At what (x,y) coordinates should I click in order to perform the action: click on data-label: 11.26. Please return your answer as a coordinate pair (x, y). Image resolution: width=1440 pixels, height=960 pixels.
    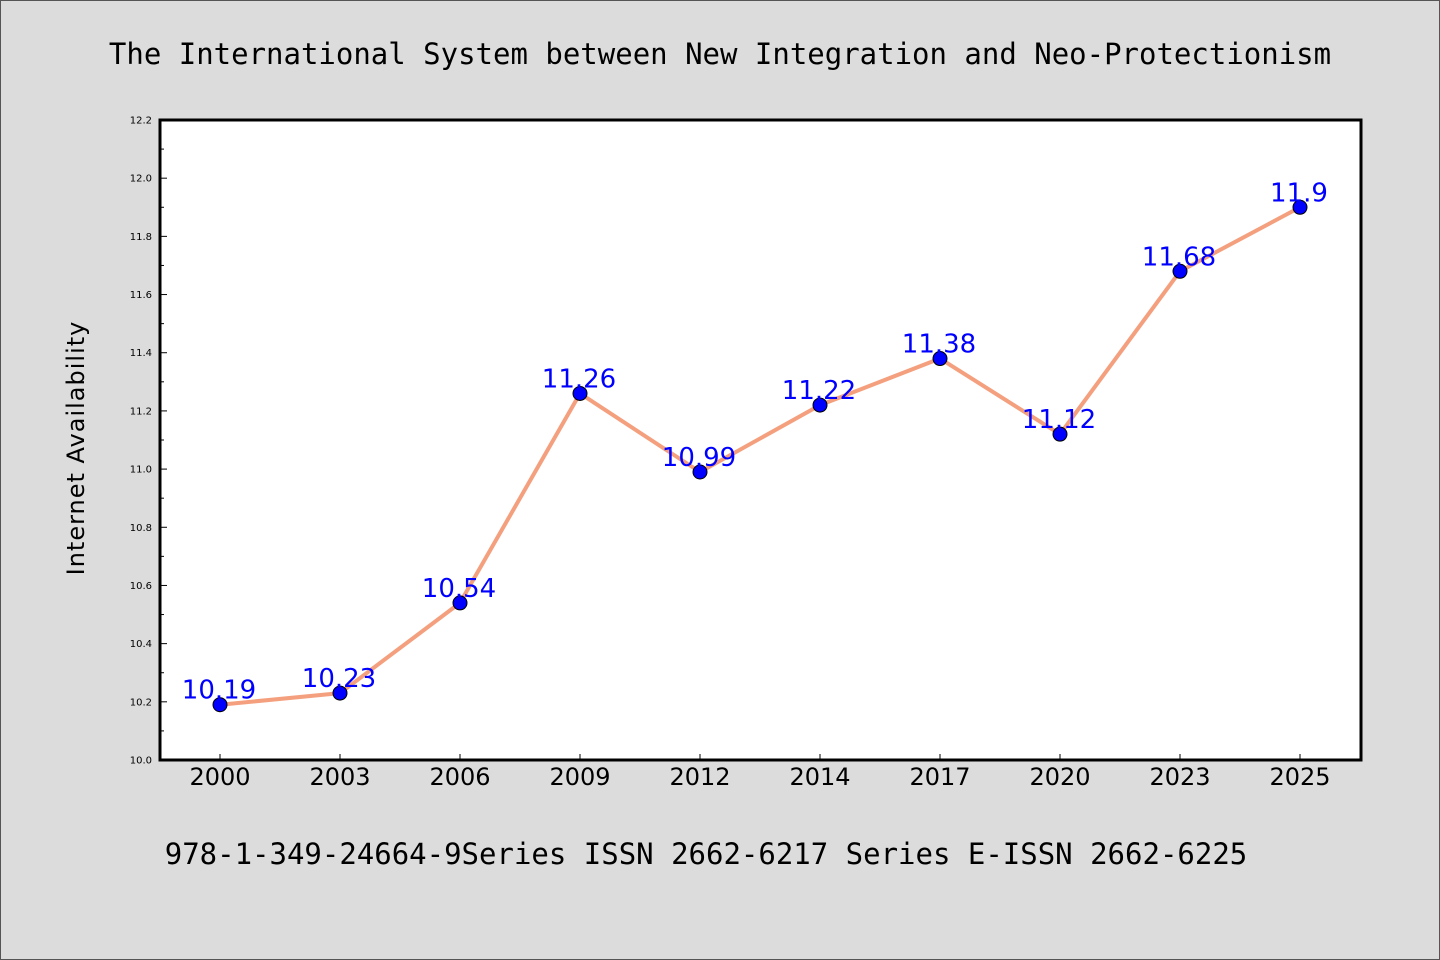
    Looking at the image, I should click on (579, 379).